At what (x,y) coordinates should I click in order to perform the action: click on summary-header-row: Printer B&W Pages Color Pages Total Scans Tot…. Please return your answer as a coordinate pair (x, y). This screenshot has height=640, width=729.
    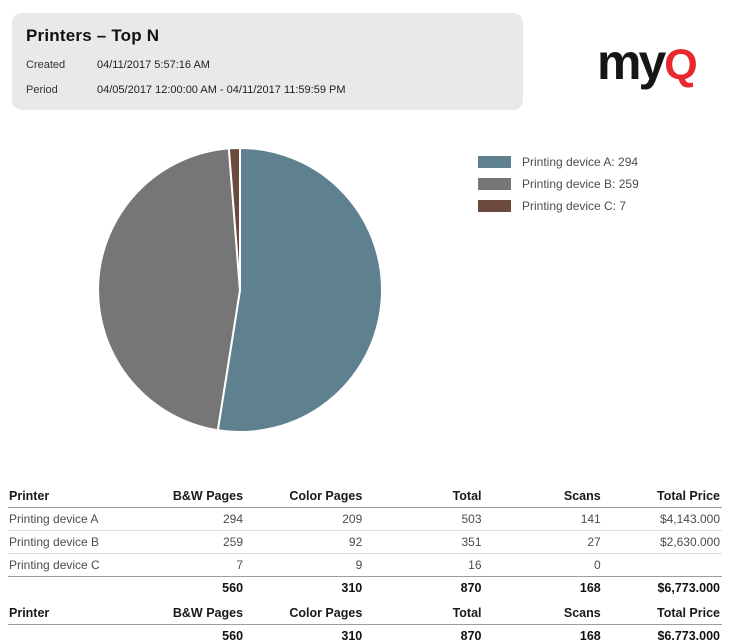
    Looking at the image, I should click on (365, 613).